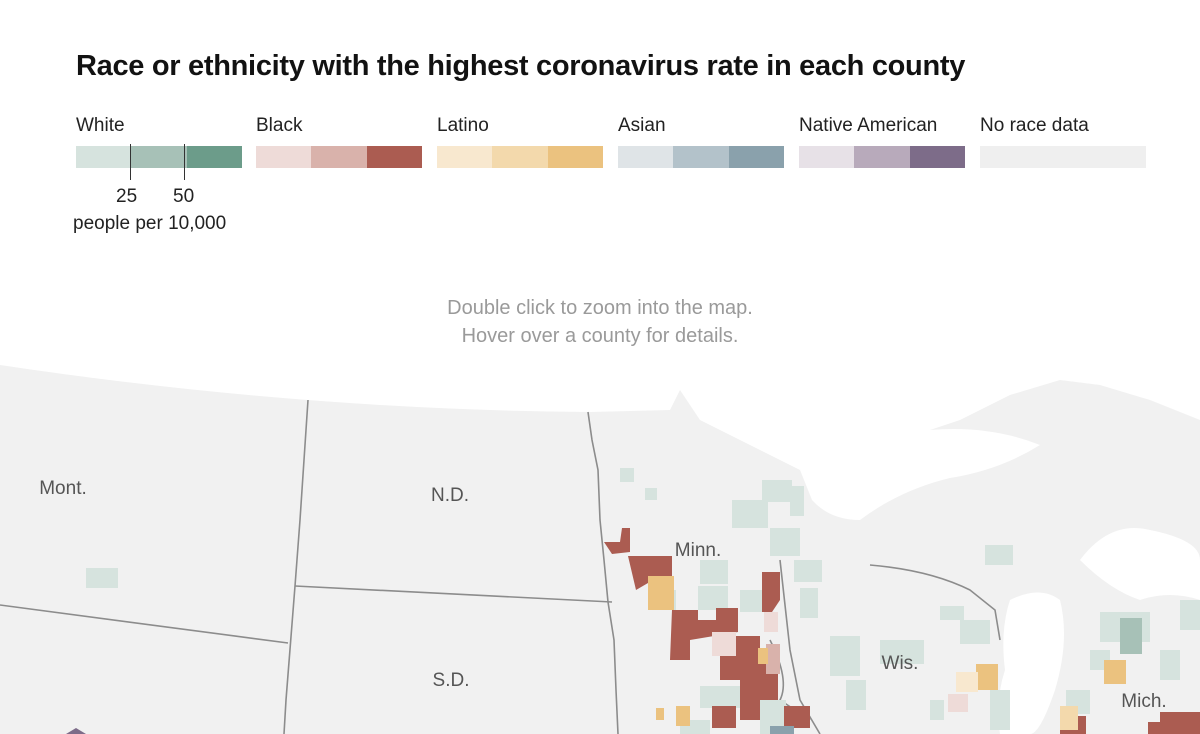 This screenshot has height=734, width=1200. What do you see at coordinates (701, 141) in the screenshot?
I see `legend-asian: Asian` at bounding box center [701, 141].